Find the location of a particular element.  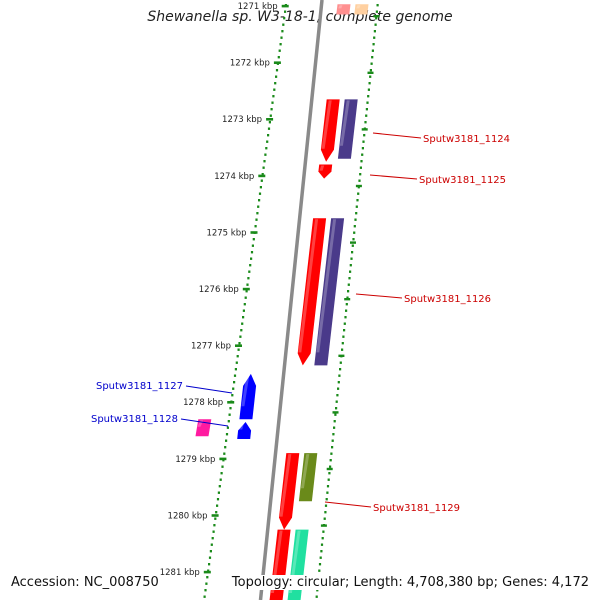

kbp-tick-label: 1276 kbp is located at coordinates (219, 290).